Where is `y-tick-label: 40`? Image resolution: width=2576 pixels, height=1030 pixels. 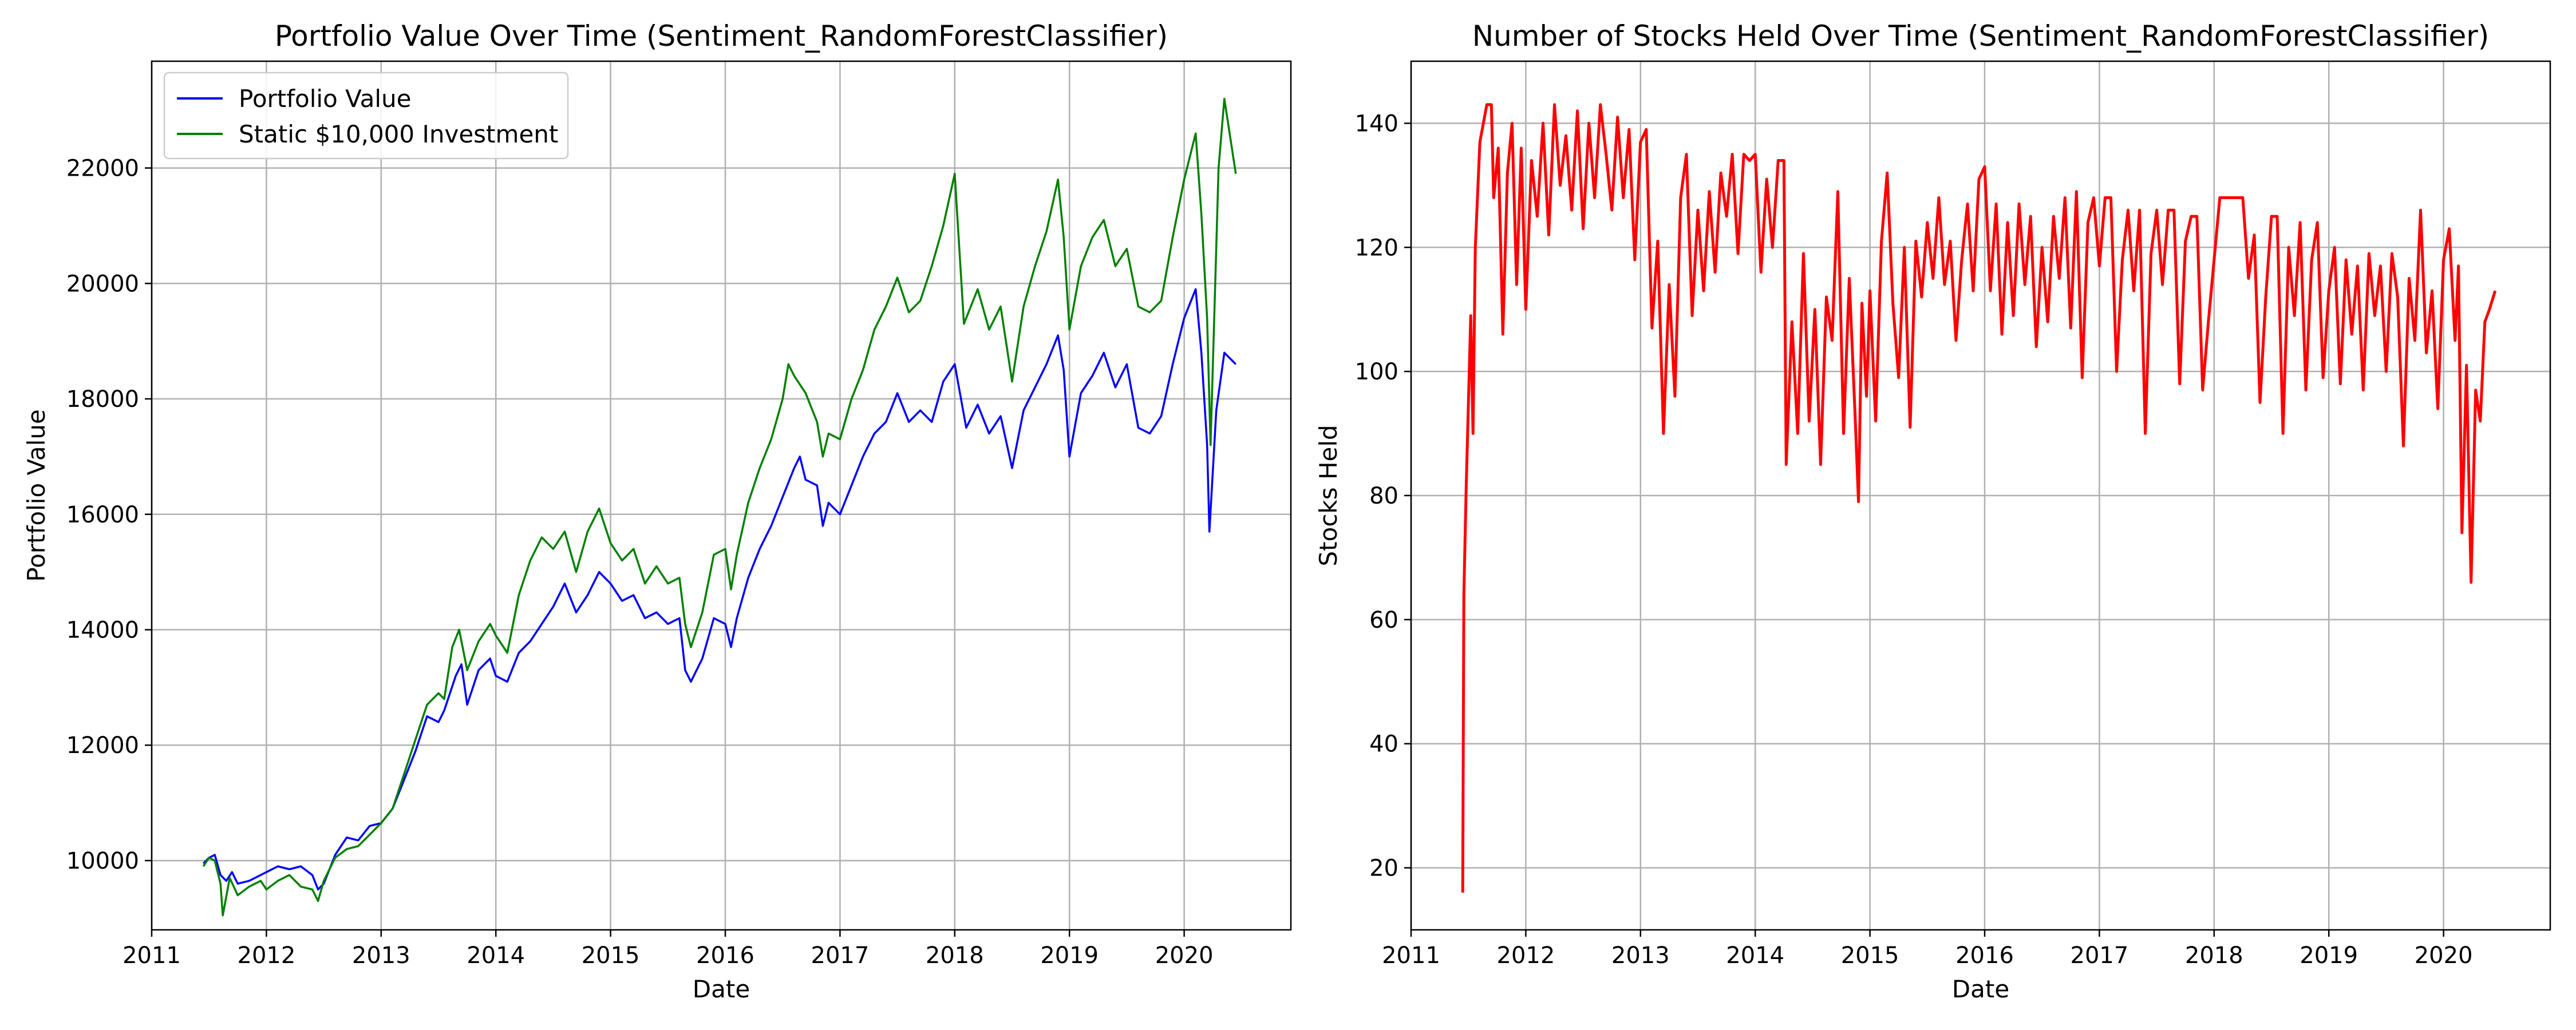
y-tick-label: 40 is located at coordinates (1383, 744).